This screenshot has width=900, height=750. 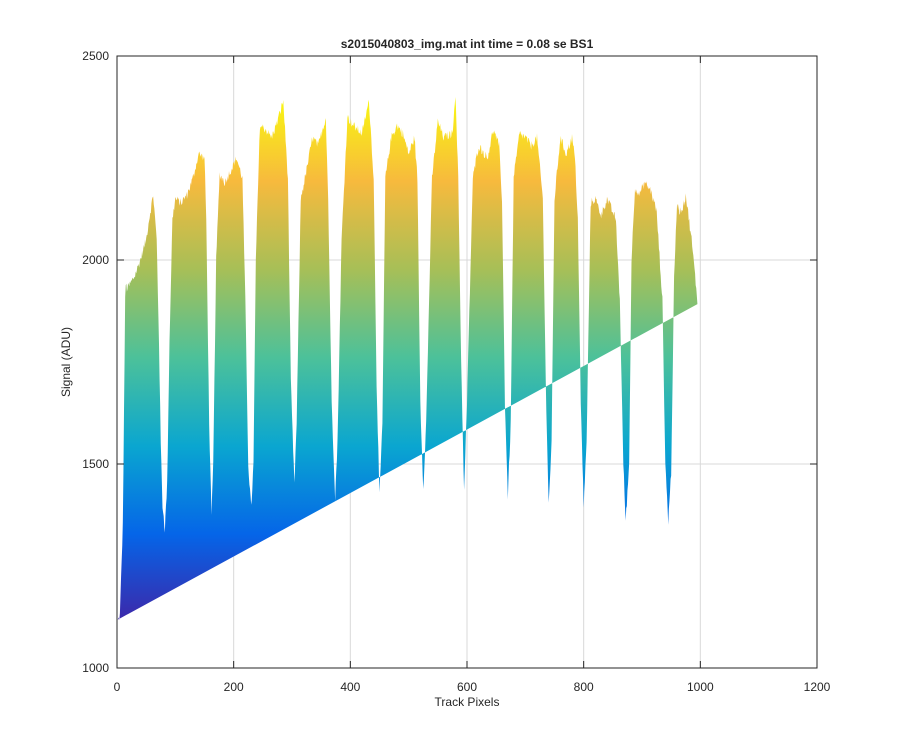 What do you see at coordinates (350, 687) in the screenshot?
I see `x-tick-label: 400` at bounding box center [350, 687].